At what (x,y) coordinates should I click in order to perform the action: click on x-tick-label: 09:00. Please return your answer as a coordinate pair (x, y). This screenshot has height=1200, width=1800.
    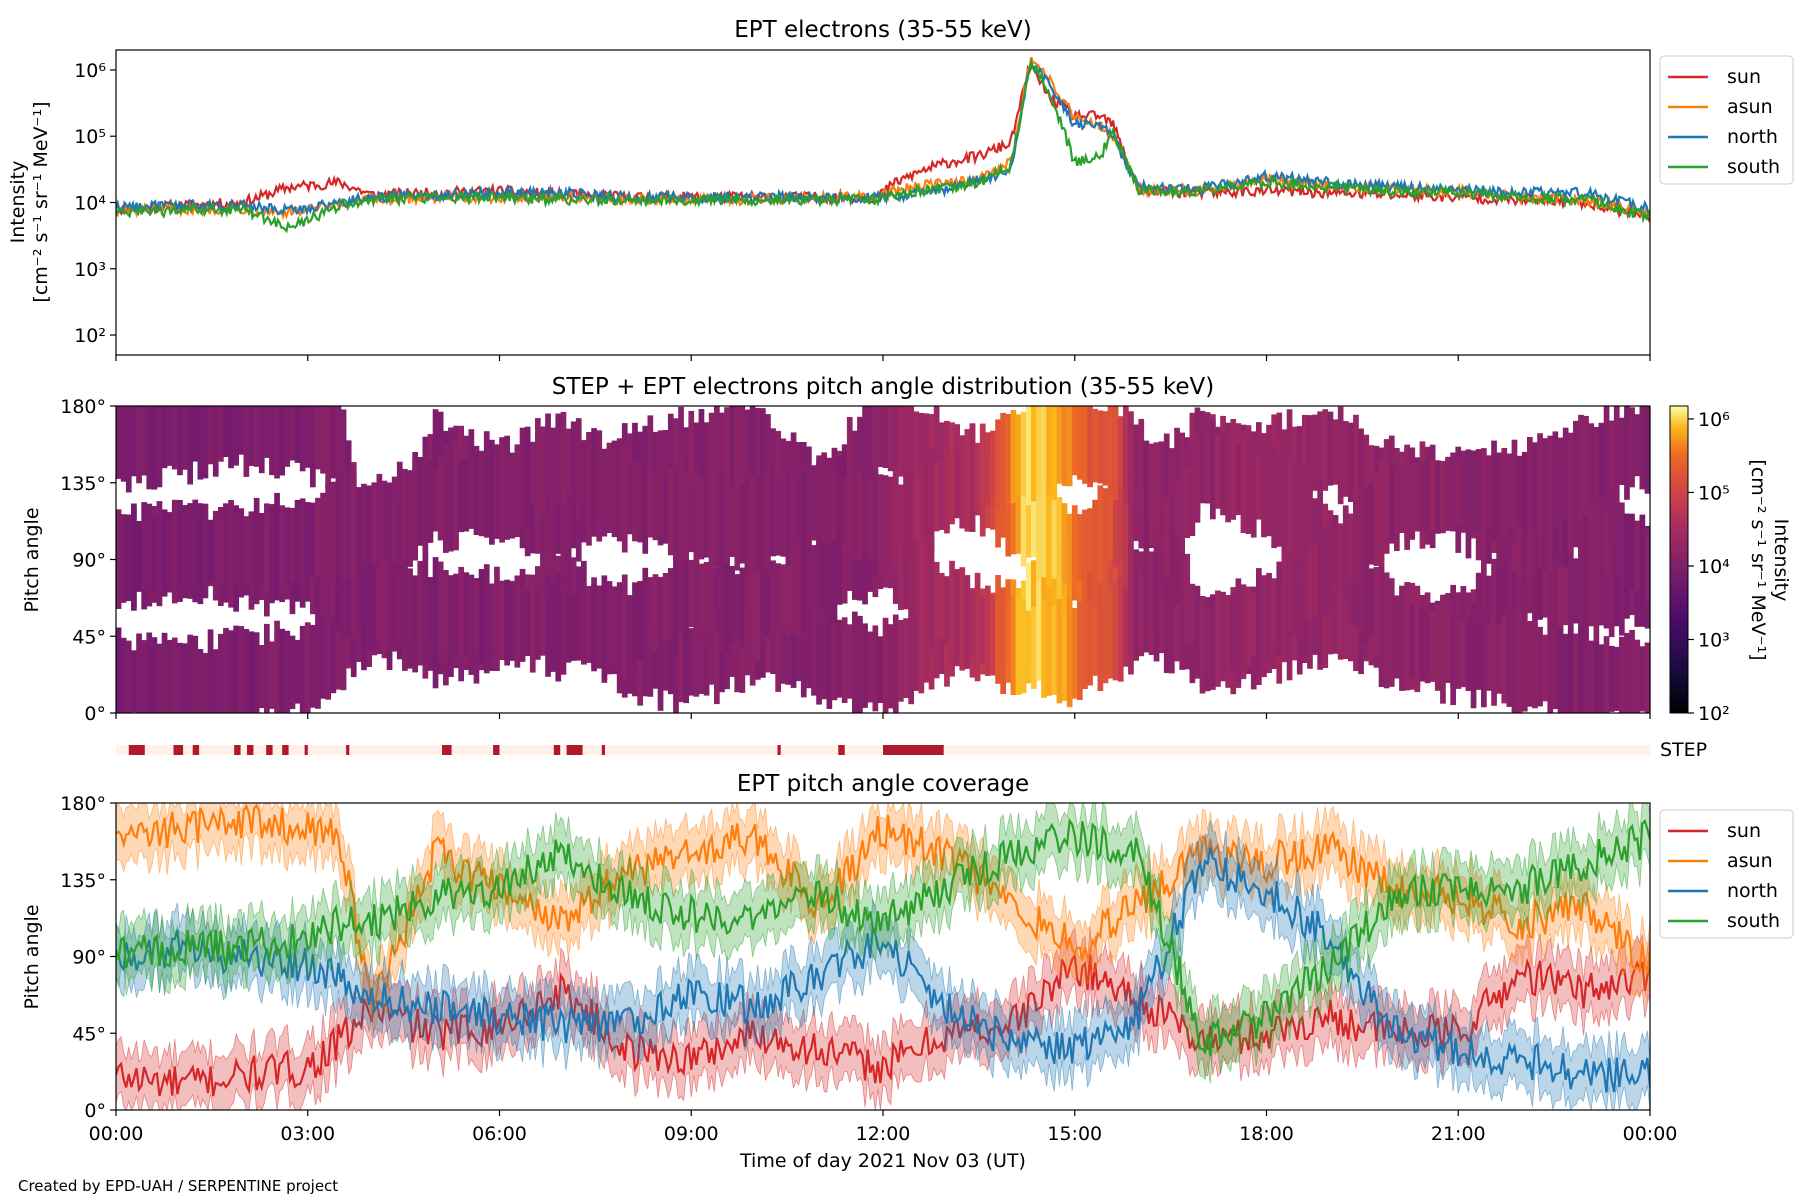
    Looking at the image, I should click on (691, 1134).